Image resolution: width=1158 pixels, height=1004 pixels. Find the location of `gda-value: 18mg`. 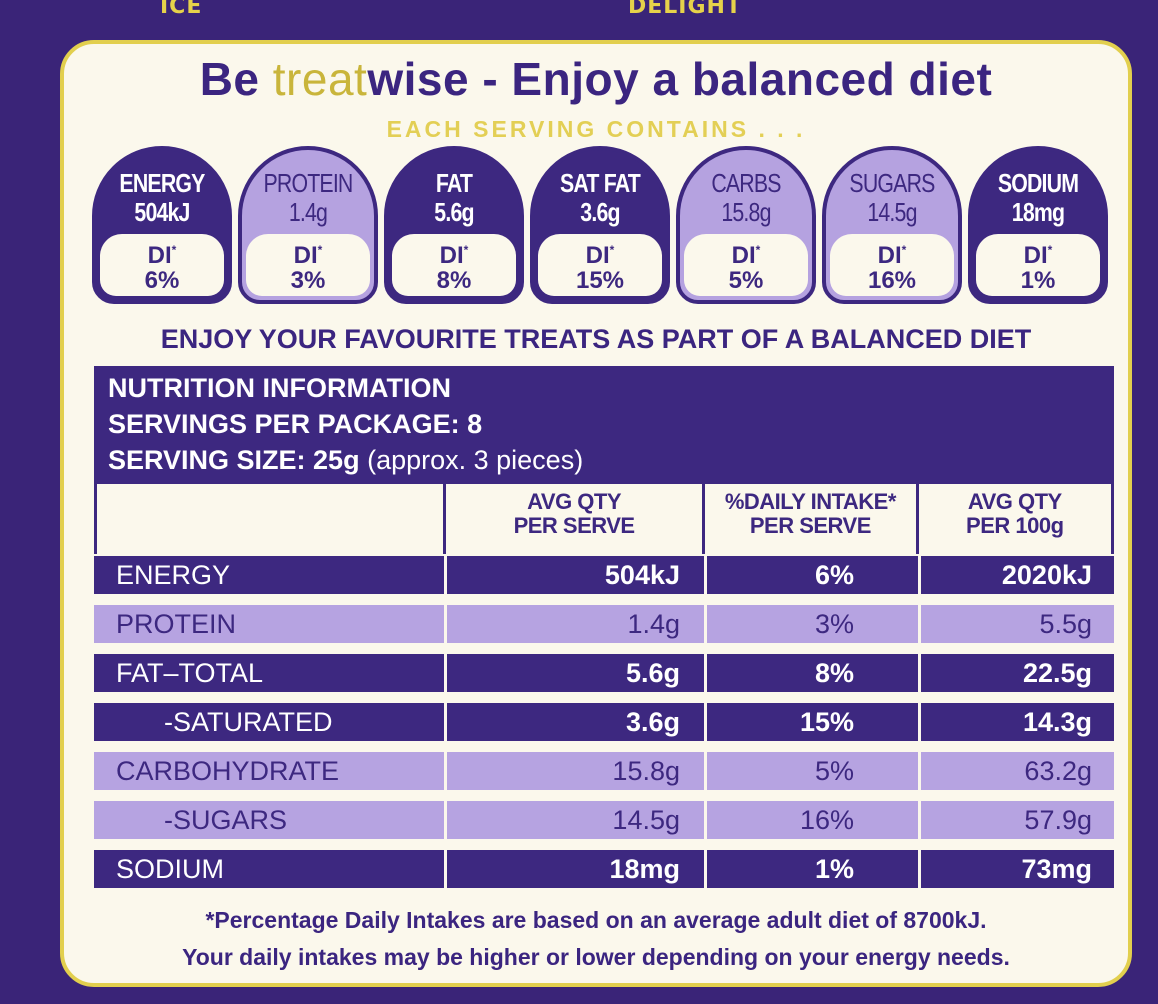

gda-value: 18mg is located at coordinates (1038, 212).